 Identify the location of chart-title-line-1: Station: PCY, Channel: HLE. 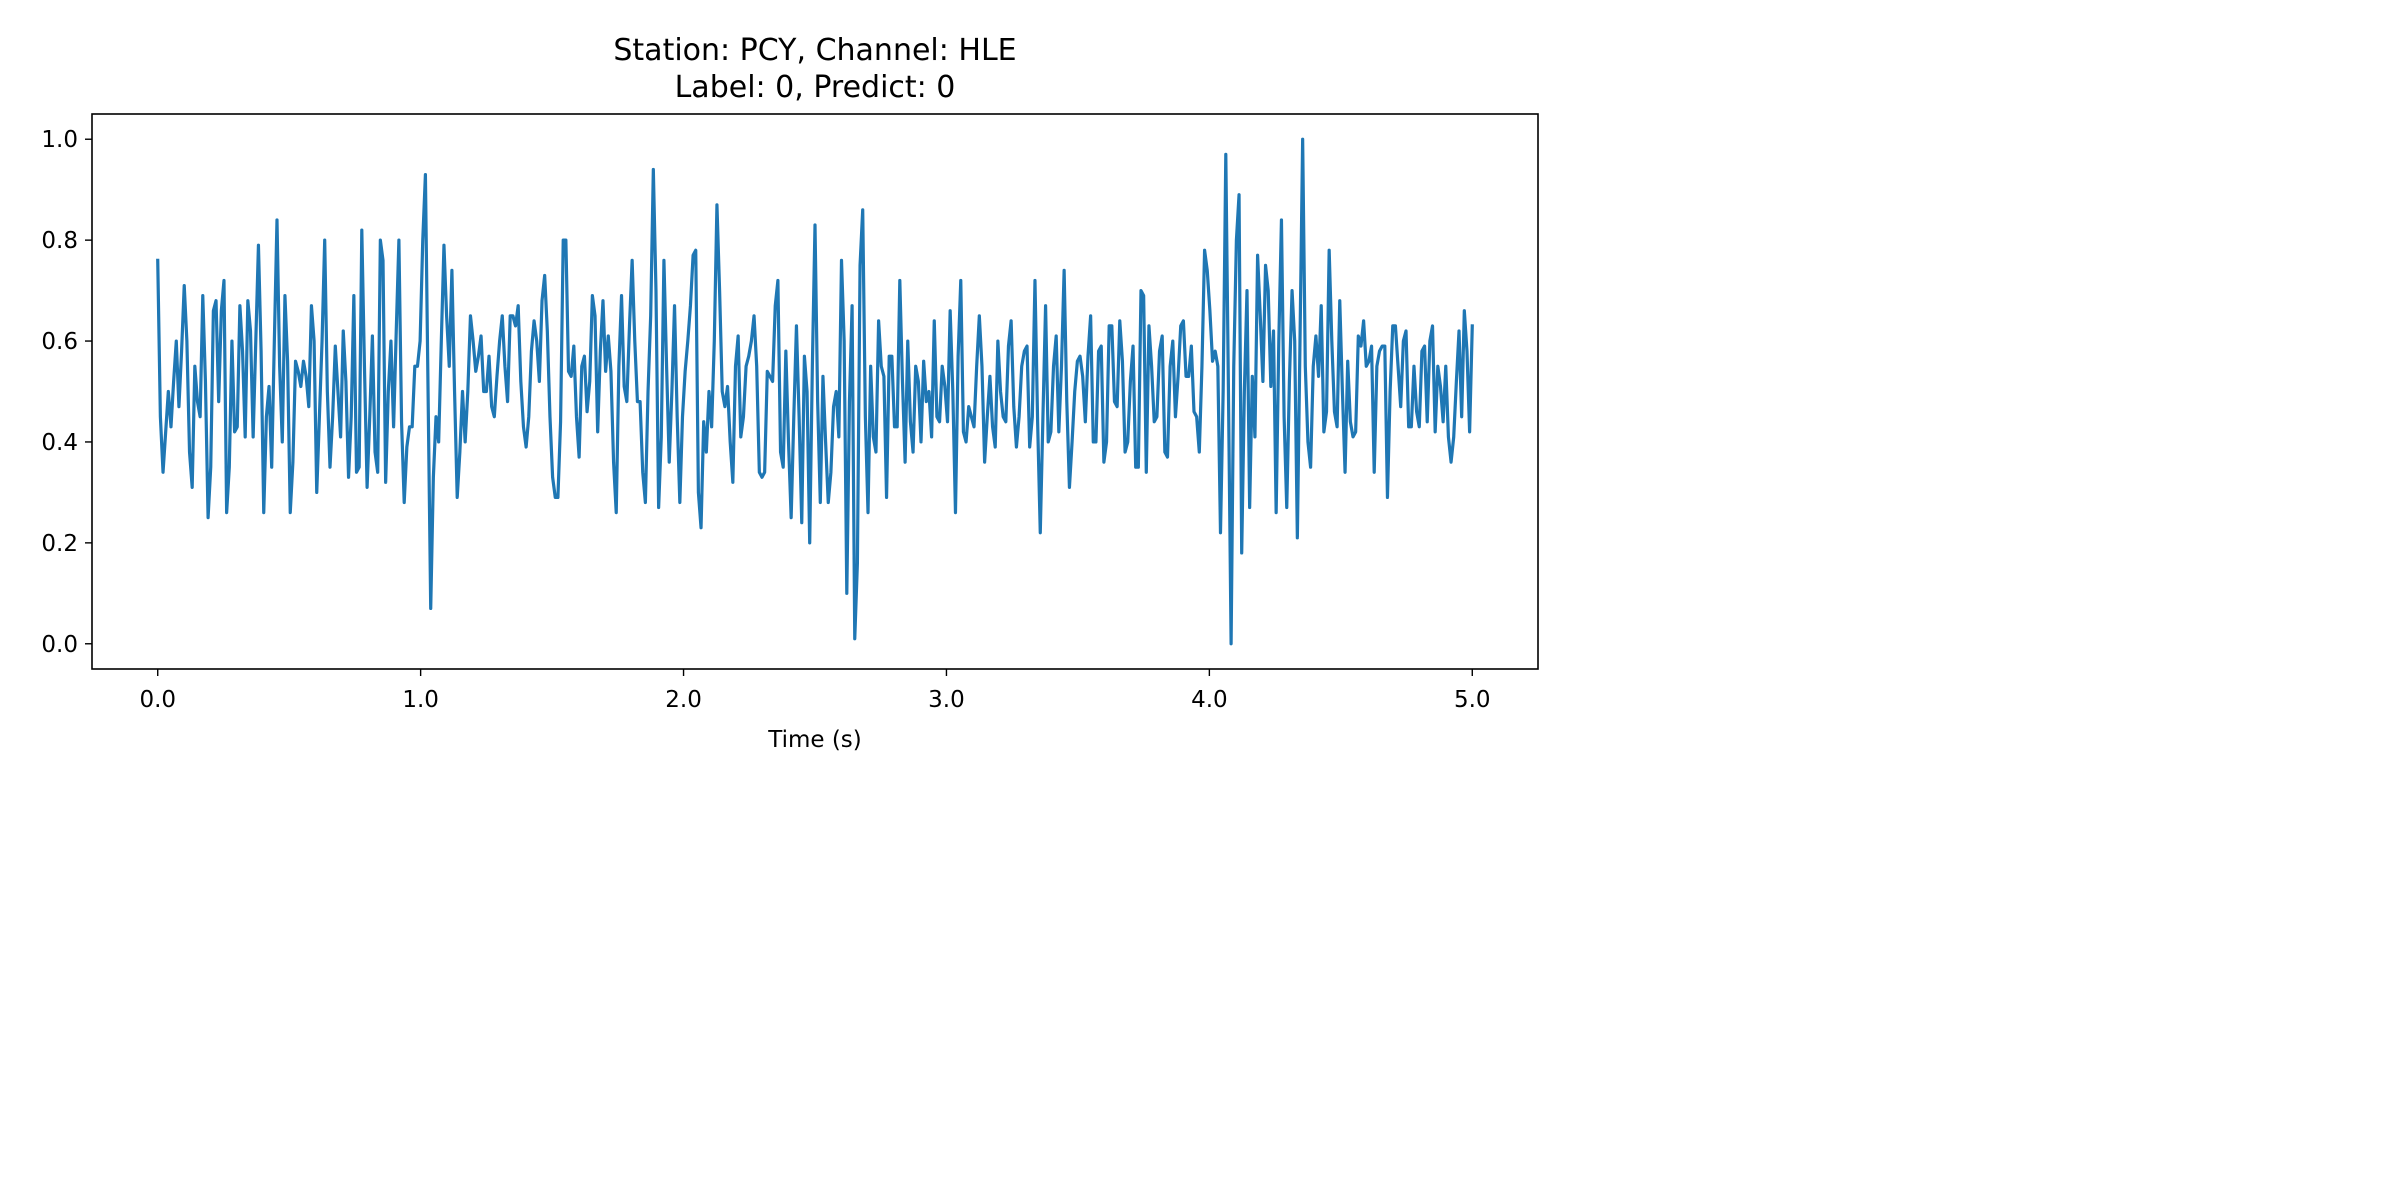
(814, 50).